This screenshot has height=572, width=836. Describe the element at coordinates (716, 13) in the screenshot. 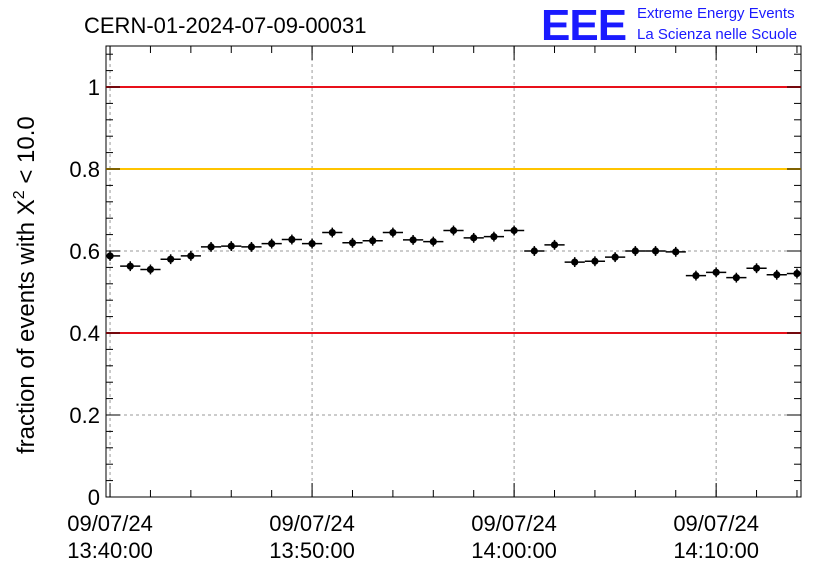

I see `logo-line-1: Extreme Energy Events` at that location.